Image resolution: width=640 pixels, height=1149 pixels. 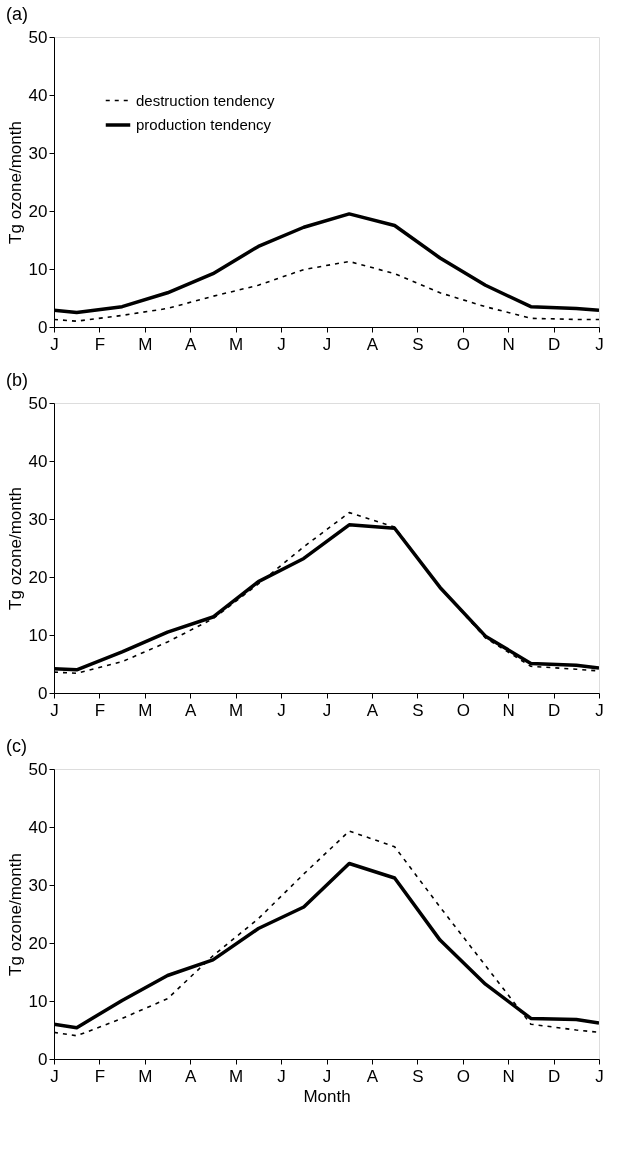 What do you see at coordinates (204, 124) in the screenshot?
I see `legend-label: production tendency` at bounding box center [204, 124].